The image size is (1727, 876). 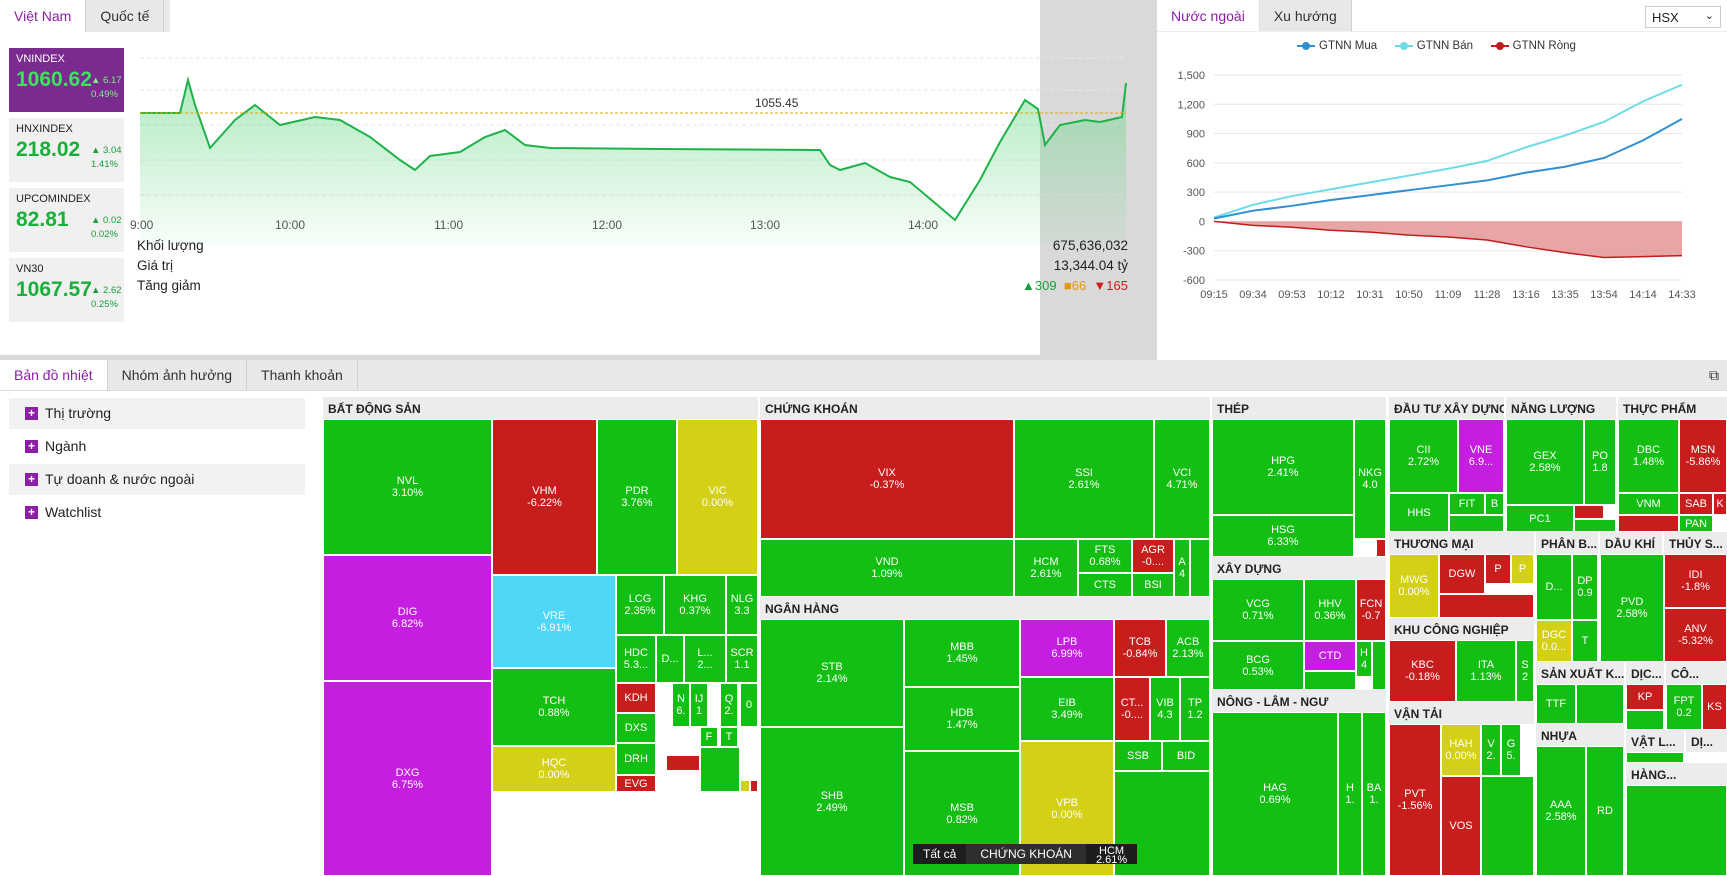 What do you see at coordinates (681, 705) in the screenshot?
I see `stock-tile: N 6.` at bounding box center [681, 705].